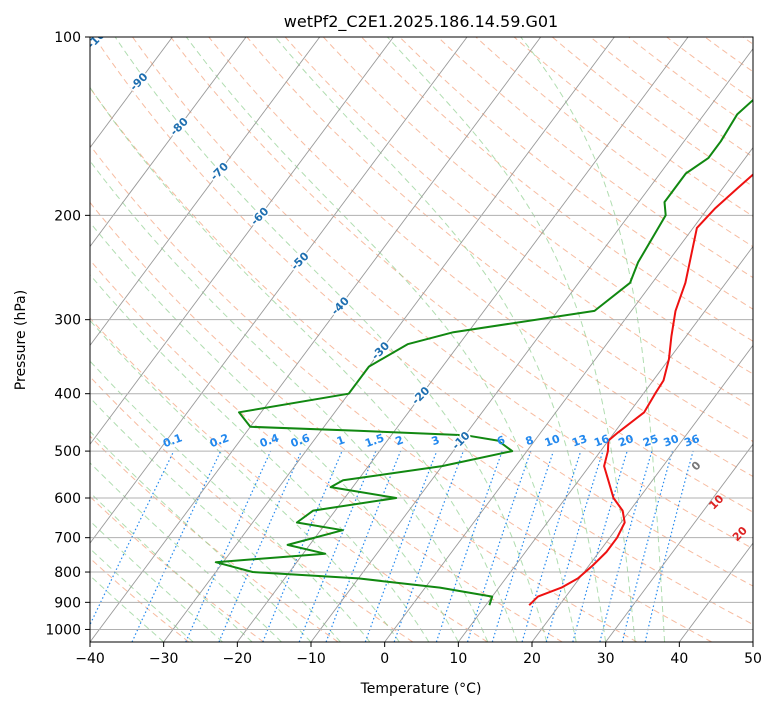  Describe the element at coordinates (67, 452) in the screenshot. I see `y-tick-label: 500` at that location.